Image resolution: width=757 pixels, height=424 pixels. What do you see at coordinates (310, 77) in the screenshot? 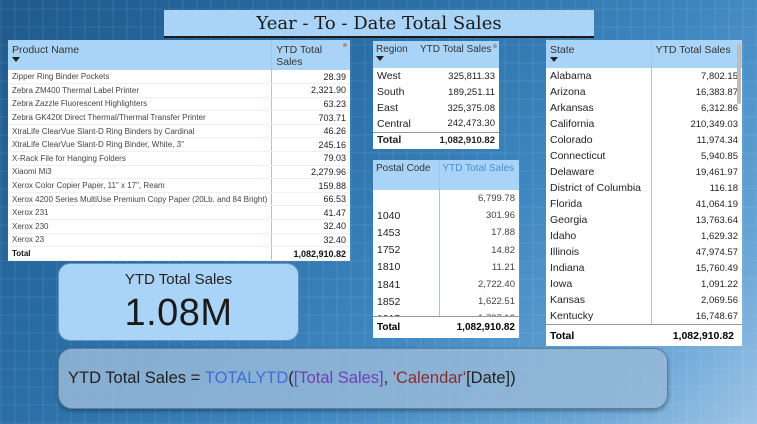
I see `row-value: 28.39` at bounding box center [310, 77].